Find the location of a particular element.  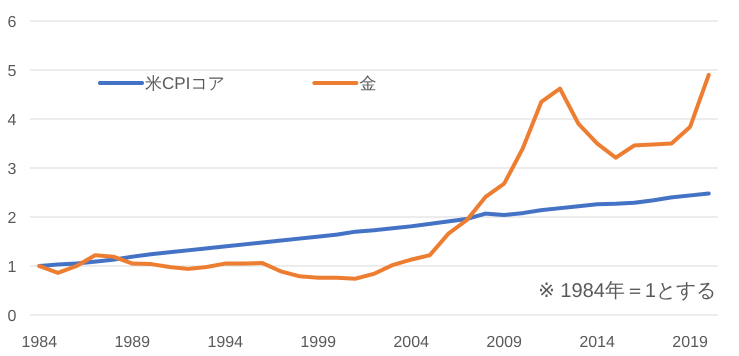

y-tick-label: 0 is located at coordinates (12, 316).